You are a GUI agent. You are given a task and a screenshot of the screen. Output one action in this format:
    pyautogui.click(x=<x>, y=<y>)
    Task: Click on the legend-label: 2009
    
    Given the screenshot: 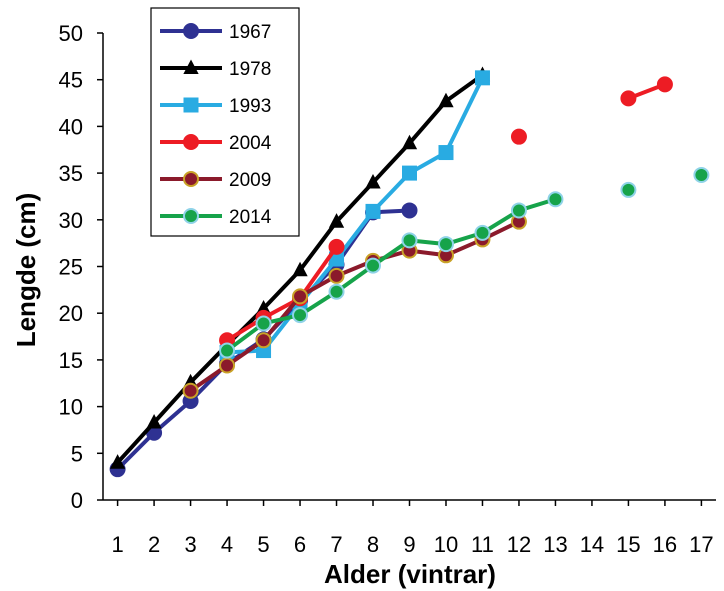 What is the action you would take?
    pyautogui.click(x=250, y=180)
    